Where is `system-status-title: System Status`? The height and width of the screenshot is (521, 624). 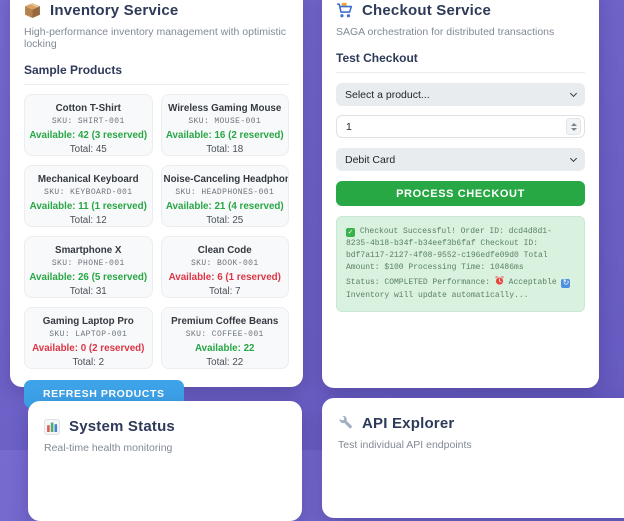
system-status-title: System Status is located at coordinates (122, 426).